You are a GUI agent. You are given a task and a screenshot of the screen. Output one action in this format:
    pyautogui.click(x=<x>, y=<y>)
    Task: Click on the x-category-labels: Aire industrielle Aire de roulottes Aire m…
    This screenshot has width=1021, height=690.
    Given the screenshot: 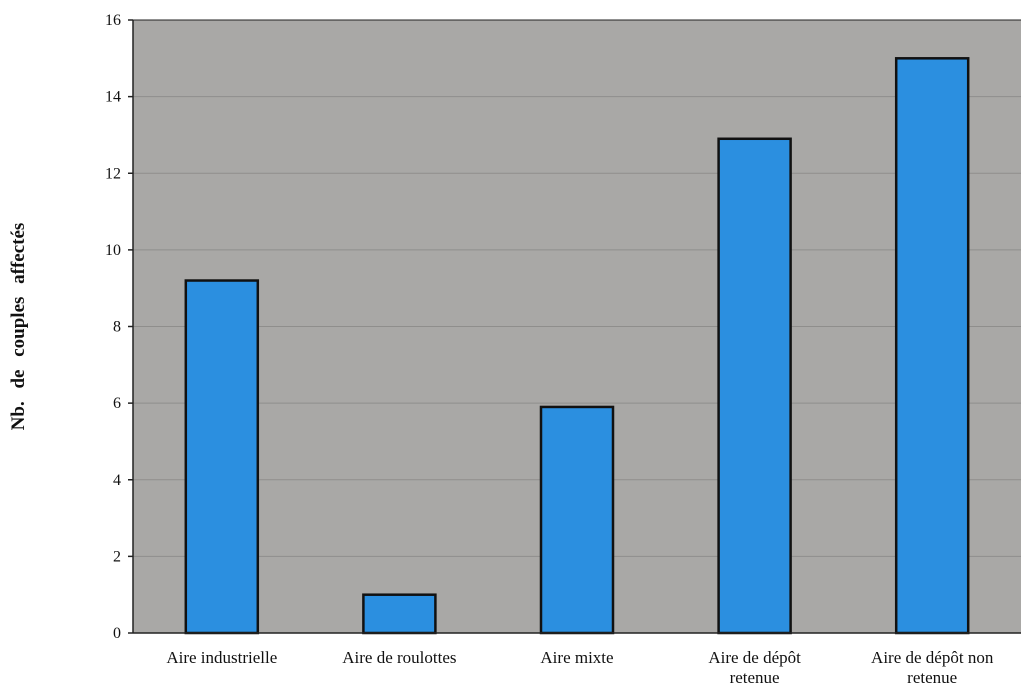 What is the action you would take?
    pyautogui.click(x=580, y=667)
    